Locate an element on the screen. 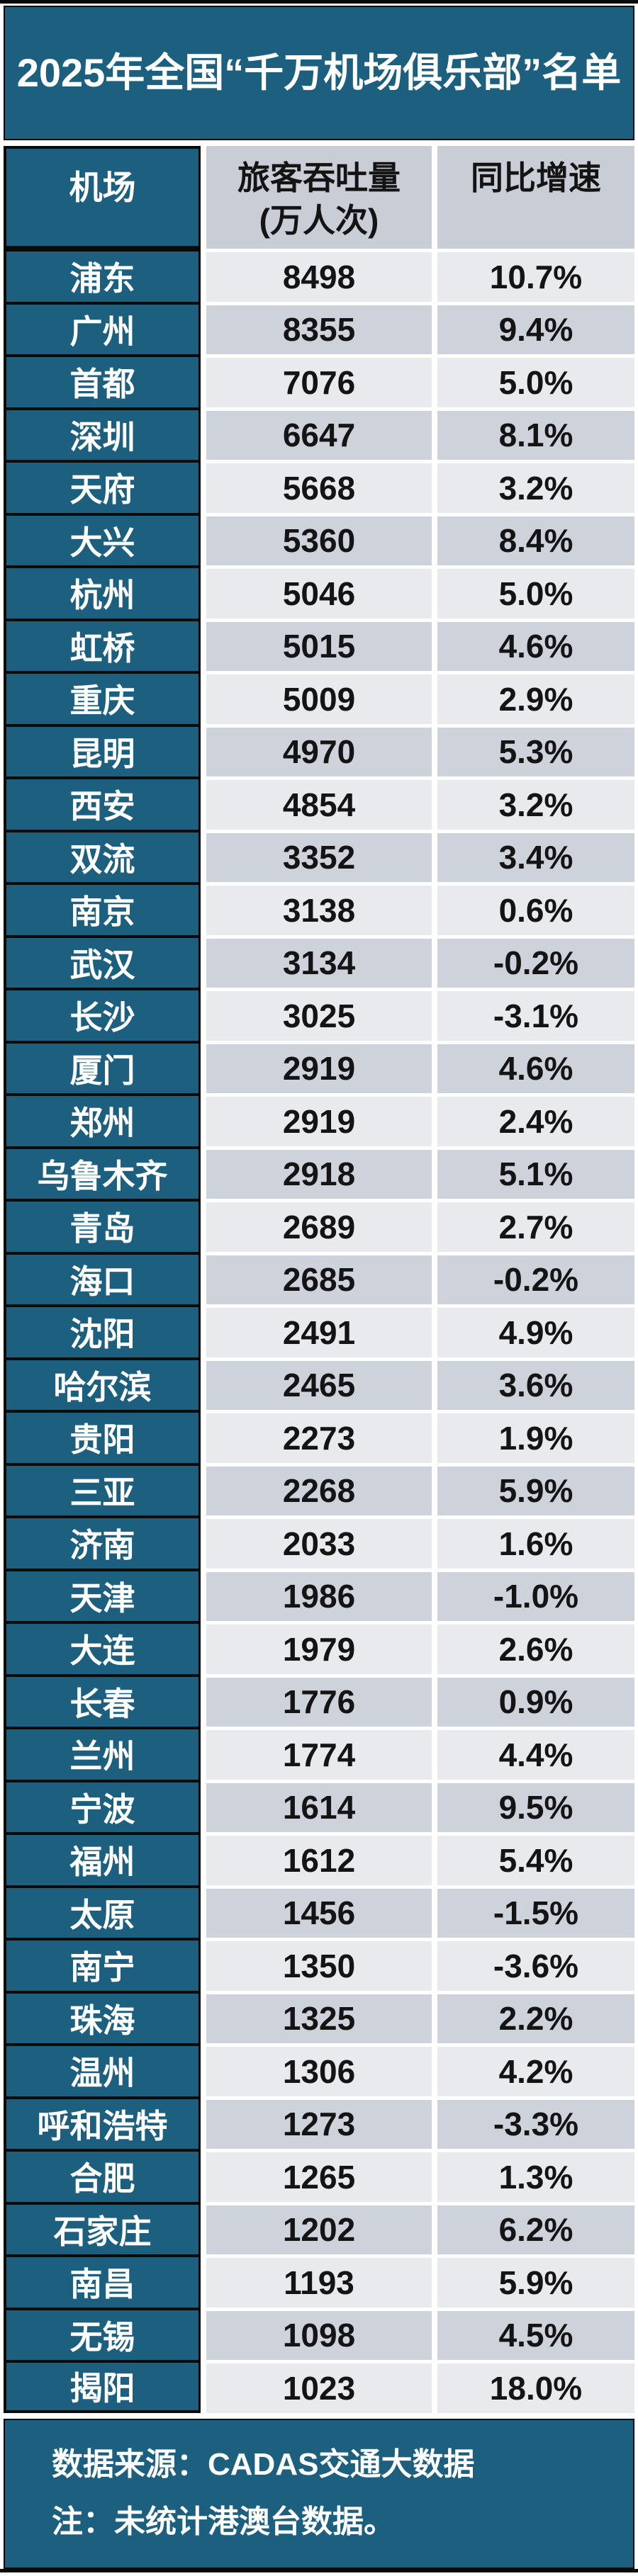 This screenshot has width=638, height=2576. airport-cell: 双流 is located at coordinates (103, 855).